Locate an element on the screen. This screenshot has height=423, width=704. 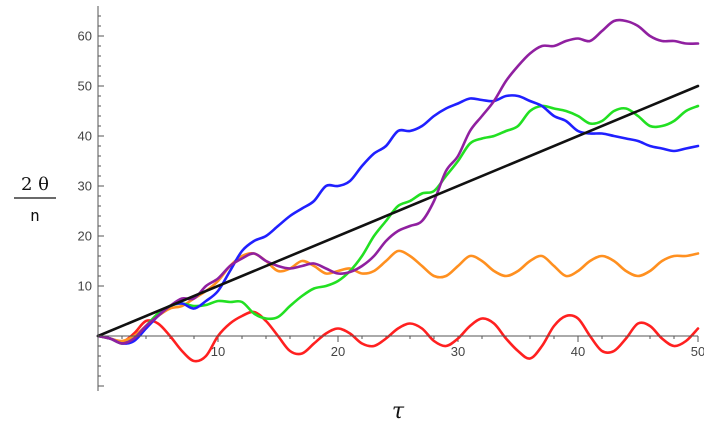
y-tick-label: 10 is located at coordinates (85, 286).